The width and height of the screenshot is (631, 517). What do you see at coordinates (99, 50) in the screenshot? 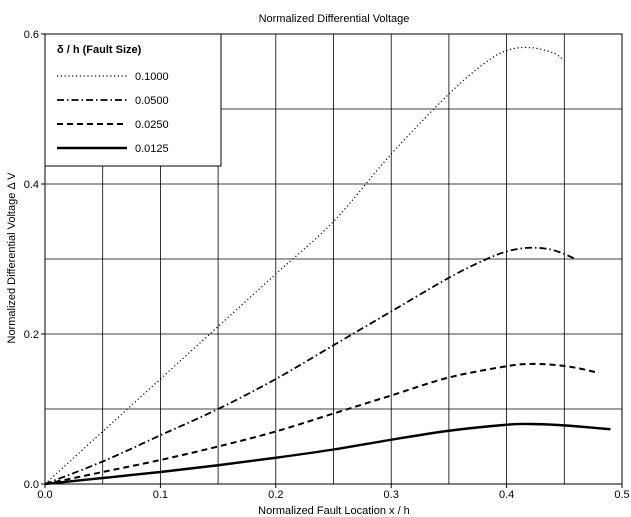
I see `legend-title: δ / h (Fault Size)` at bounding box center [99, 50].